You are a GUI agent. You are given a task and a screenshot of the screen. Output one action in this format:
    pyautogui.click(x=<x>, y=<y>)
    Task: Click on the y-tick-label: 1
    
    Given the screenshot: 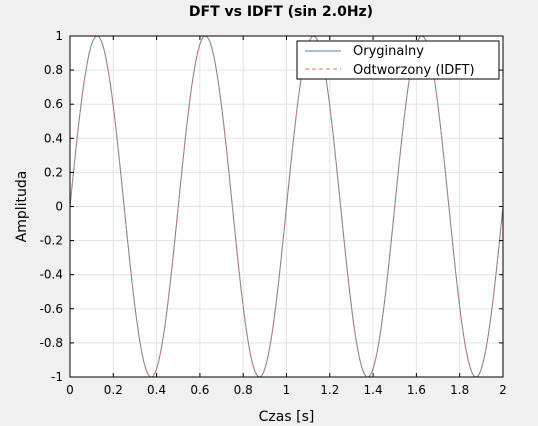 What is the action you would take?
    pyautogui.click(x=59, y=36)
    